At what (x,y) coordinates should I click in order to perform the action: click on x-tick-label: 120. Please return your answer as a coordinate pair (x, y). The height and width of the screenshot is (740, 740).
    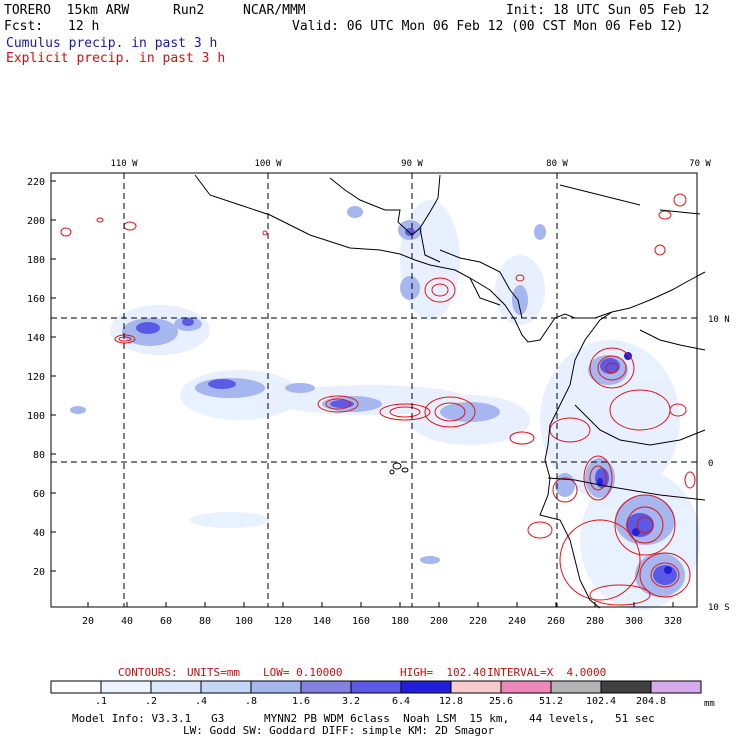
    Looking at the image, I should click on (283, 621).